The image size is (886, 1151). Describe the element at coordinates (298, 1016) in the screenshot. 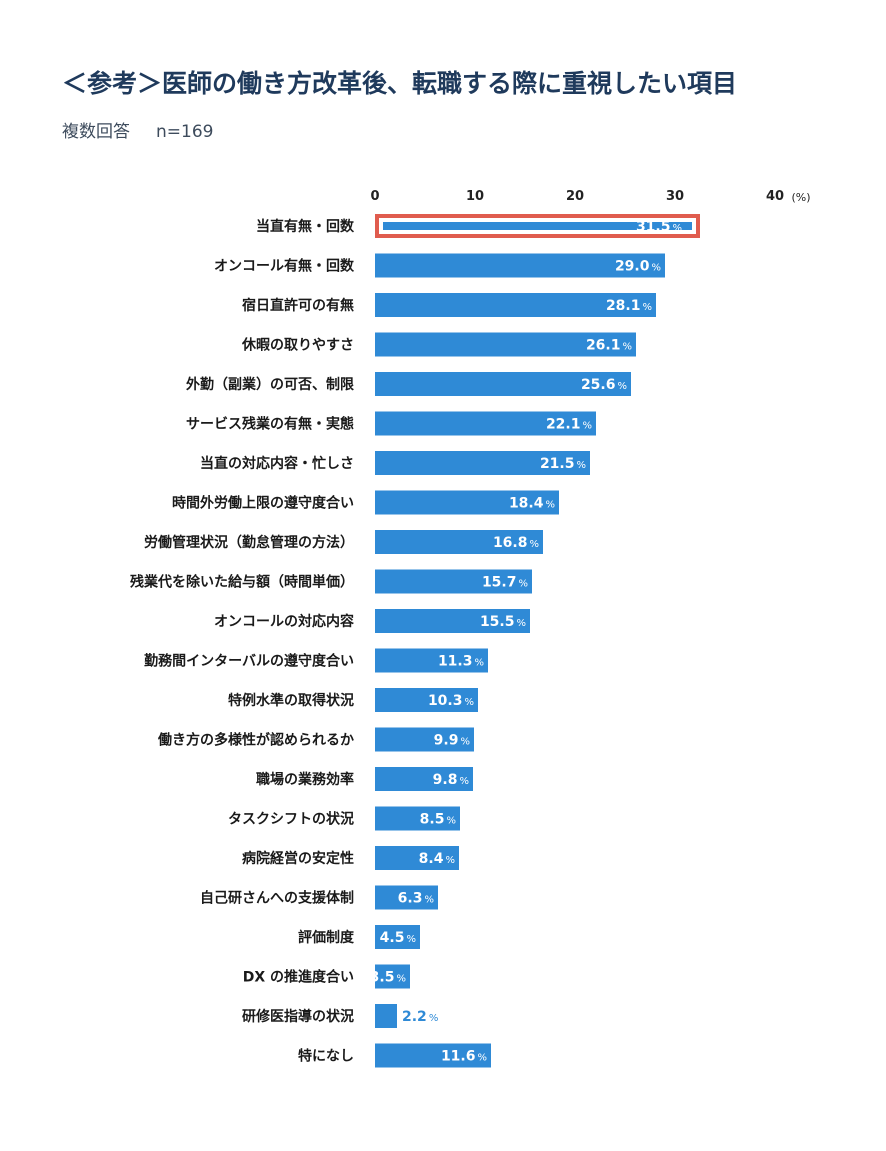

I see `category-label: 研修医指導の状況` at that location.